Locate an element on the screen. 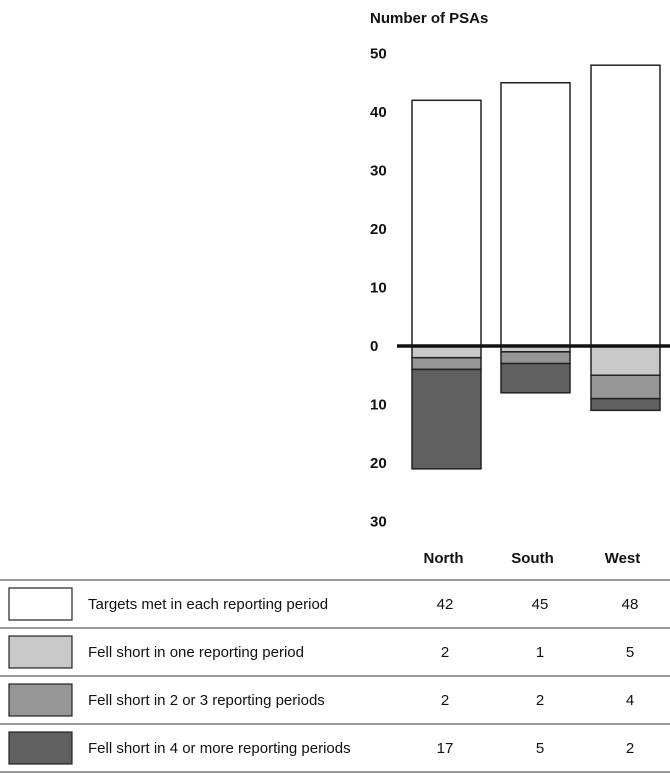 This screenshot has width=670, height=773. legend-label: Fell short in 2 or 3 reporting periods is located at coordinates (206, 700).